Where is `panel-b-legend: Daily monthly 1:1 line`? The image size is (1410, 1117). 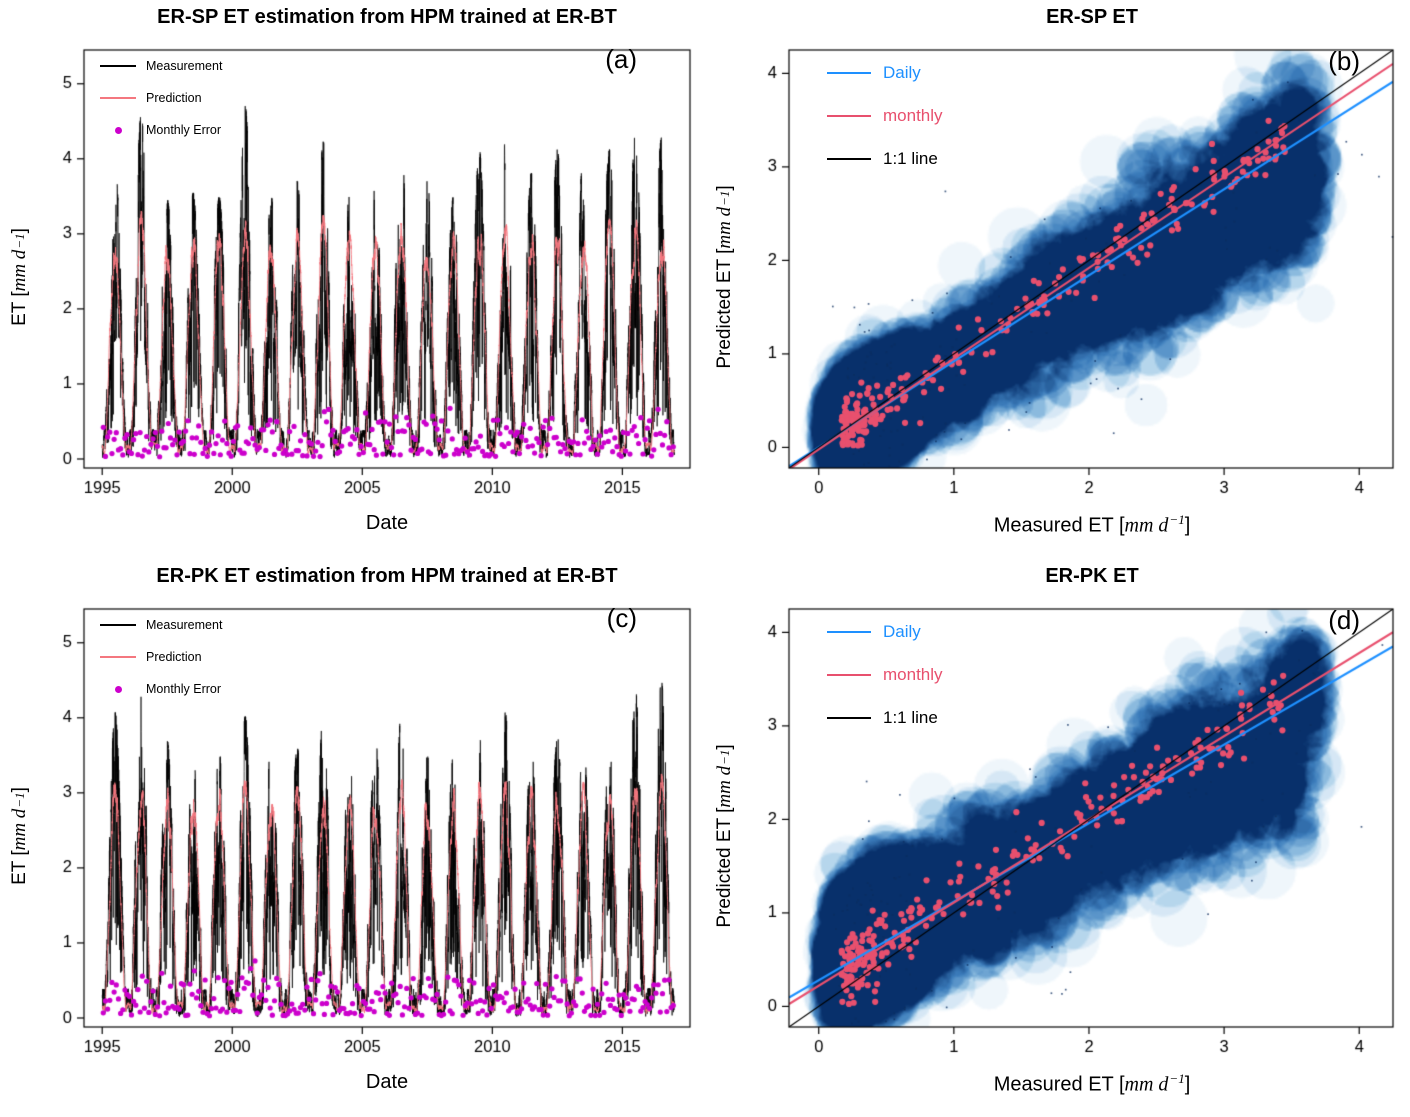 panel-b-legend: Daily monthly 1:1 line is located at coordinates (885, 116).